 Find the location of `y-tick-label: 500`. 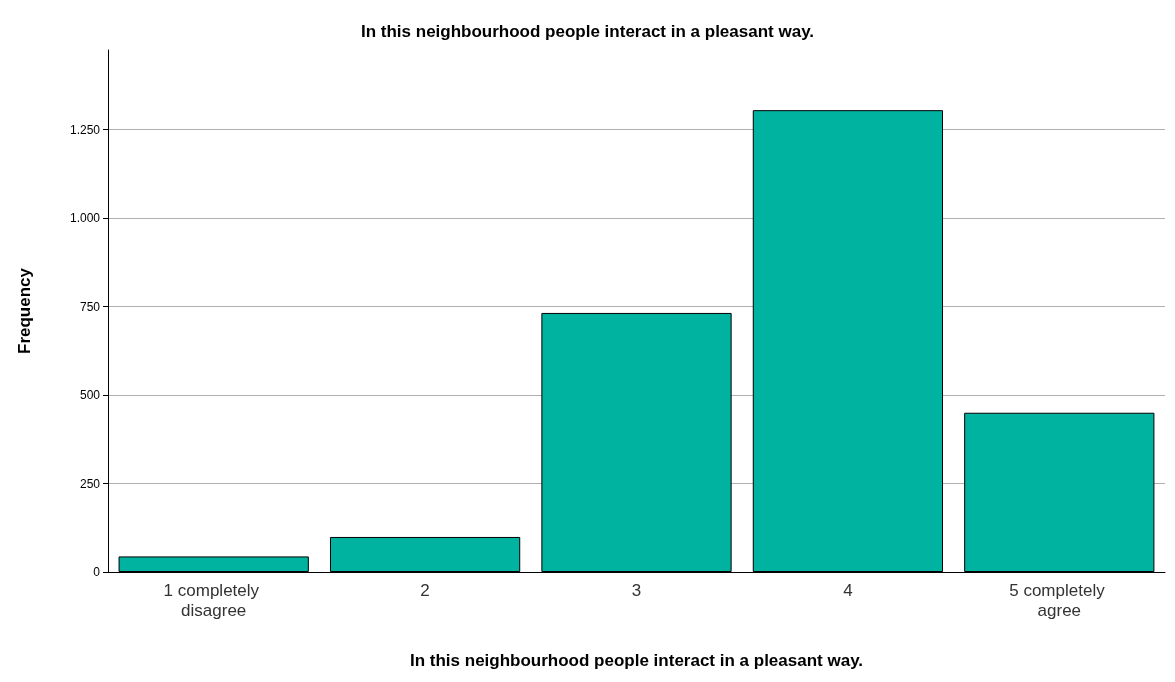

y-tick-label: 500 is located at coordinates (90, 395).